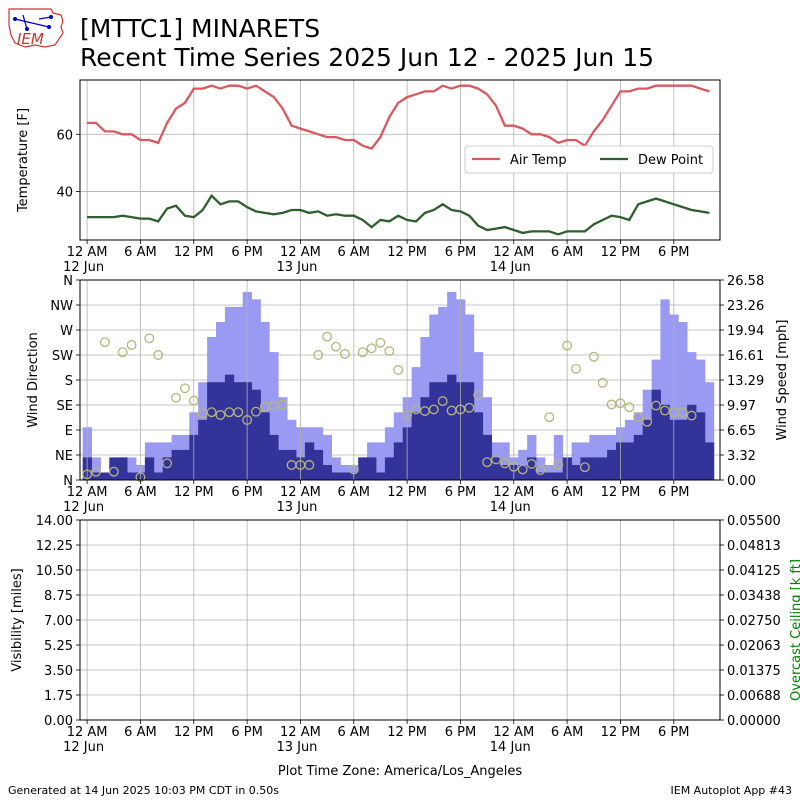 The width and height of the screenshot is (800, 800). Describe the element at coordinates (538, 160) in the screenshot. I see `legend-label-air-temp: Air Temp` at that location.